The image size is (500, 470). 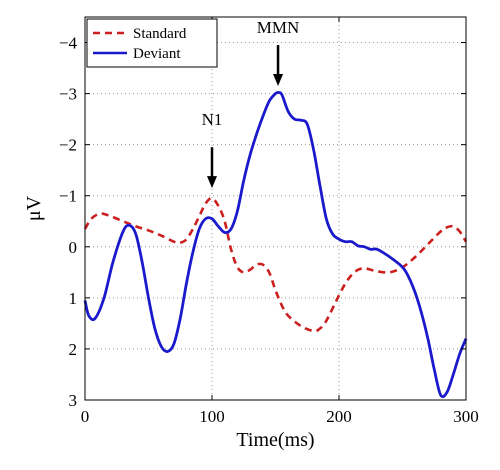 I want to click on x-axis-label: Time(ms), so click(x=275, y=440).